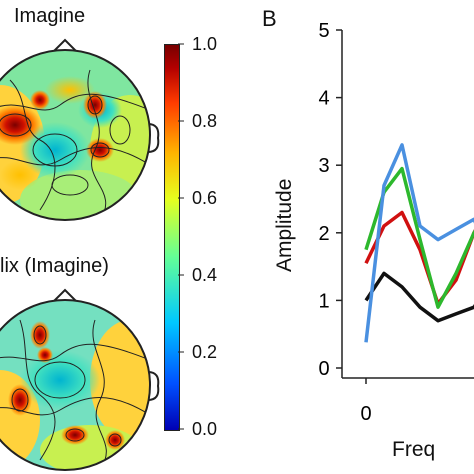 Image resolution: width=474 pixels, height=474 pixels. What do you see at coordinates (205, 44) in the screenshot?
I see `colorbar-tick: 1.0` at bounding box center [205, 44].